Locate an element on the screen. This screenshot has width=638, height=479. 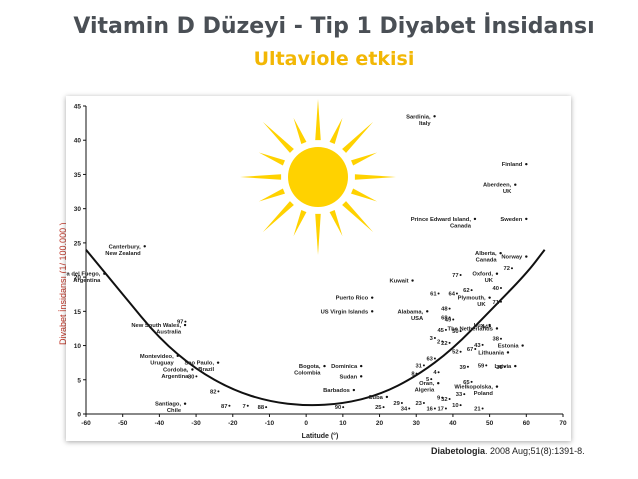
y-tick-label: 25 is located at coordinates (78, 243).